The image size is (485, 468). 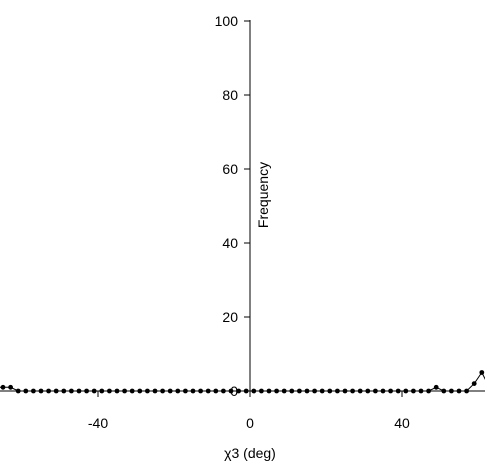 I want to click on data-points, so click(x=242, y=382).